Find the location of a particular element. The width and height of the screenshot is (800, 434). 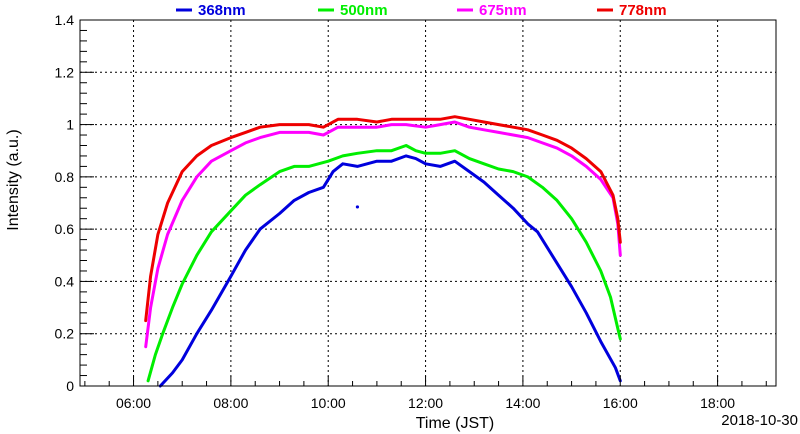

x-tick-label: 18:00 is located at coordinates (717, 403).